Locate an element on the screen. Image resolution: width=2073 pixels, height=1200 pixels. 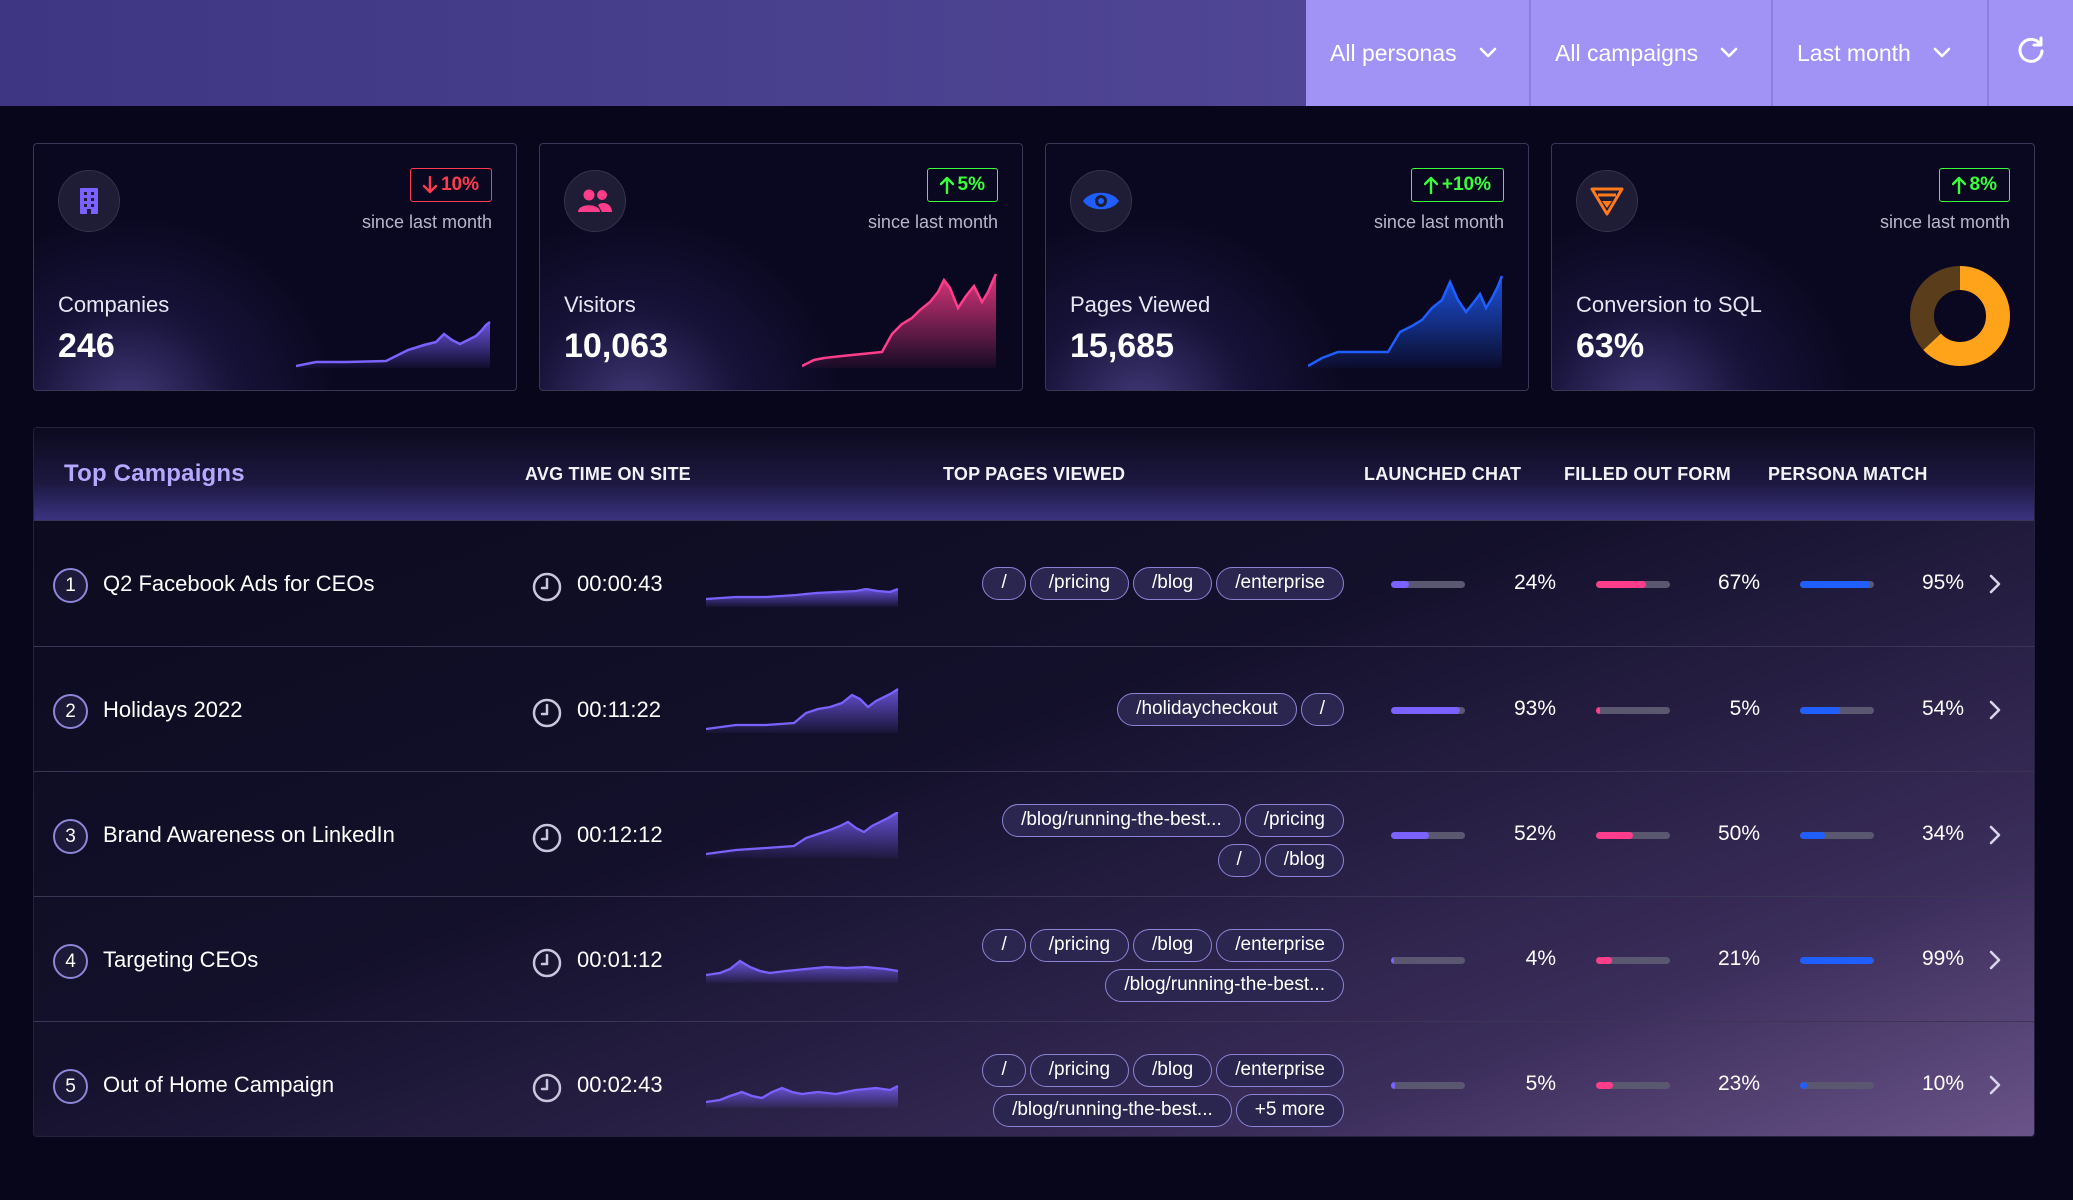
col-avg-time: AVG TIME ON SITE is located at coordinates (608, 473).